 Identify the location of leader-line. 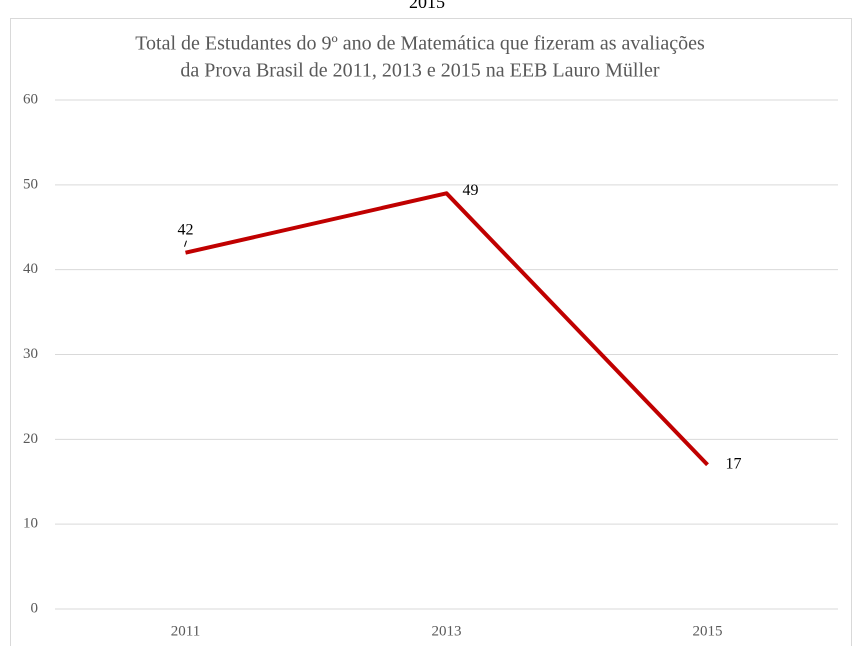
(185, 243).